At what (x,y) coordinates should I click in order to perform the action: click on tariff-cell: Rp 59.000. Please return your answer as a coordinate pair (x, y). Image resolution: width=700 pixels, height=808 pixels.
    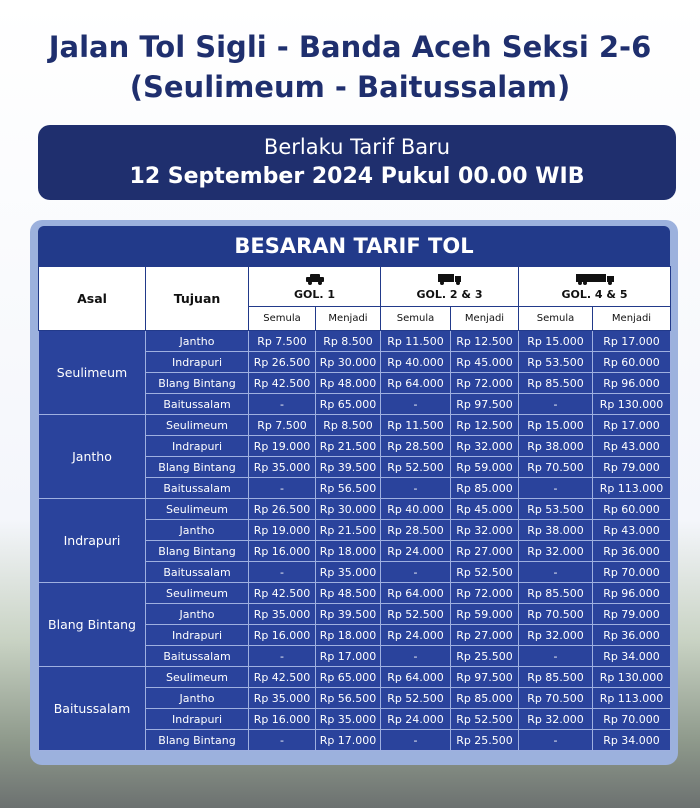
    Looking at the image, I should click on (484, 614).